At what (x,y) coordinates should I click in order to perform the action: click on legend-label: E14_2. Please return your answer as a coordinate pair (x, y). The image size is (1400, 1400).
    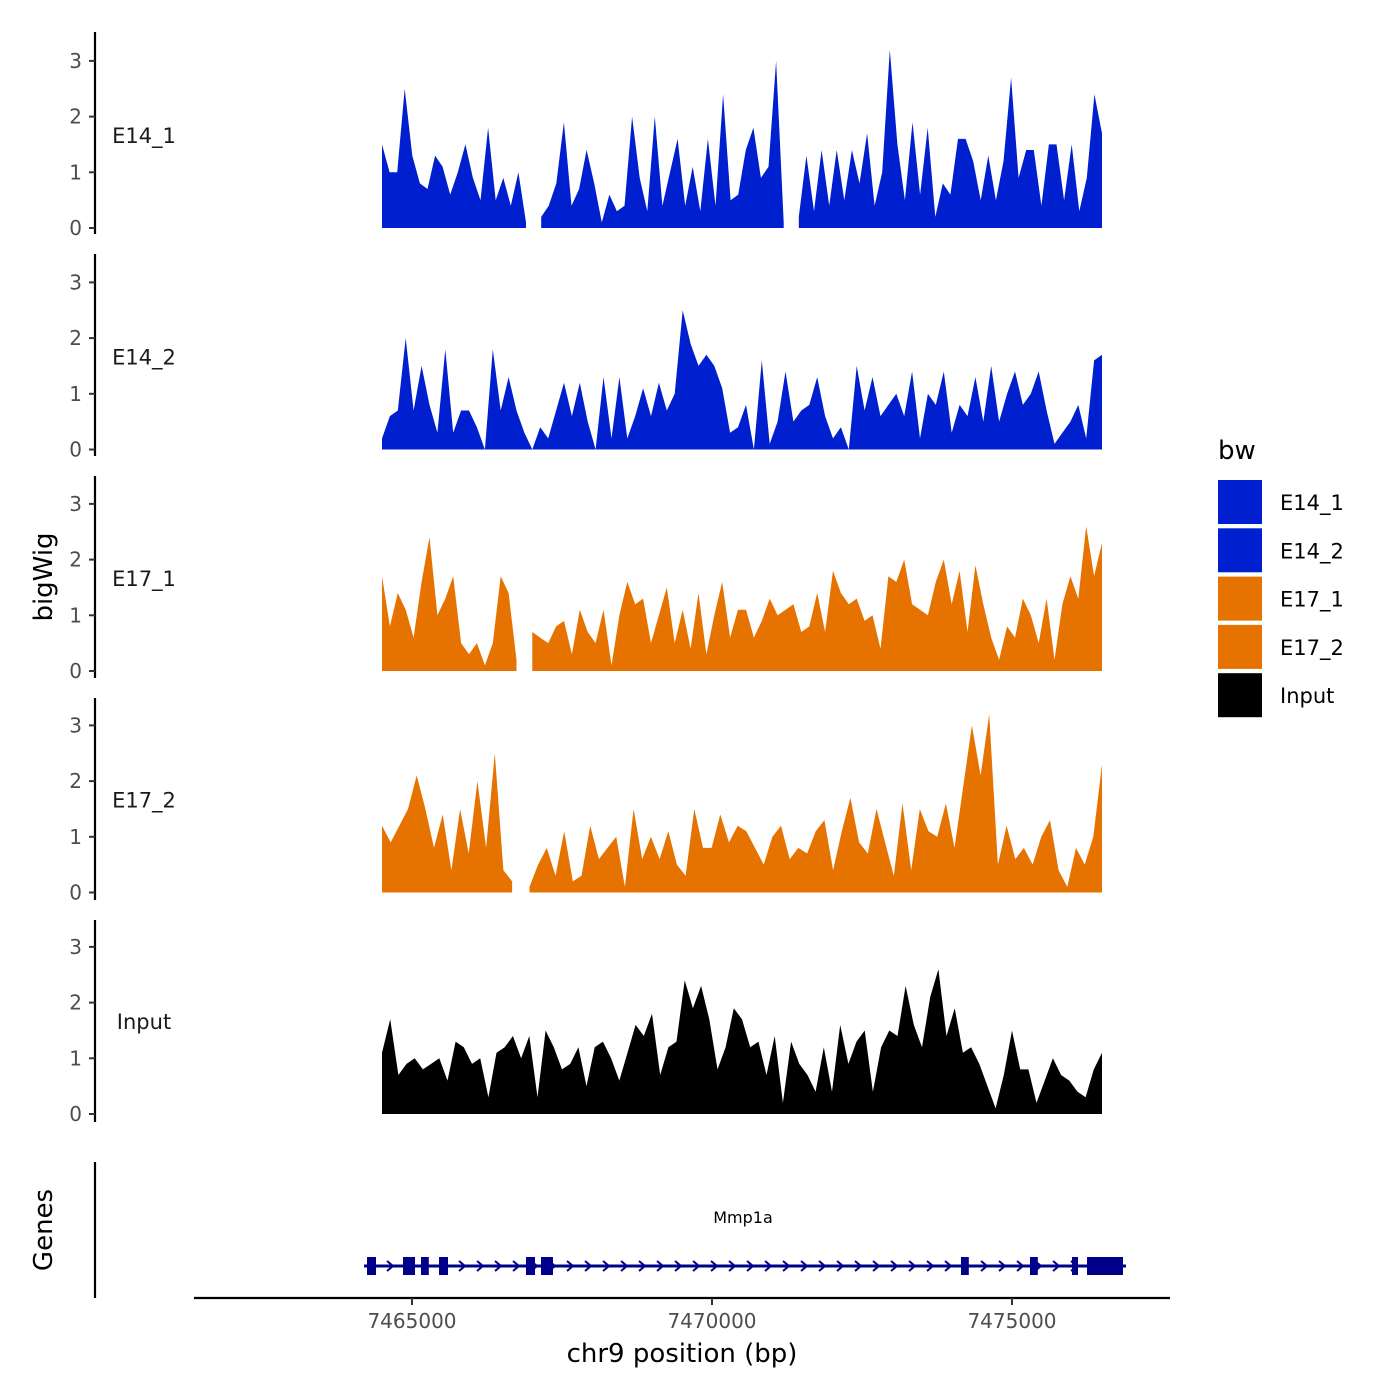
    Looking at the image, I should click on (1312, 551).